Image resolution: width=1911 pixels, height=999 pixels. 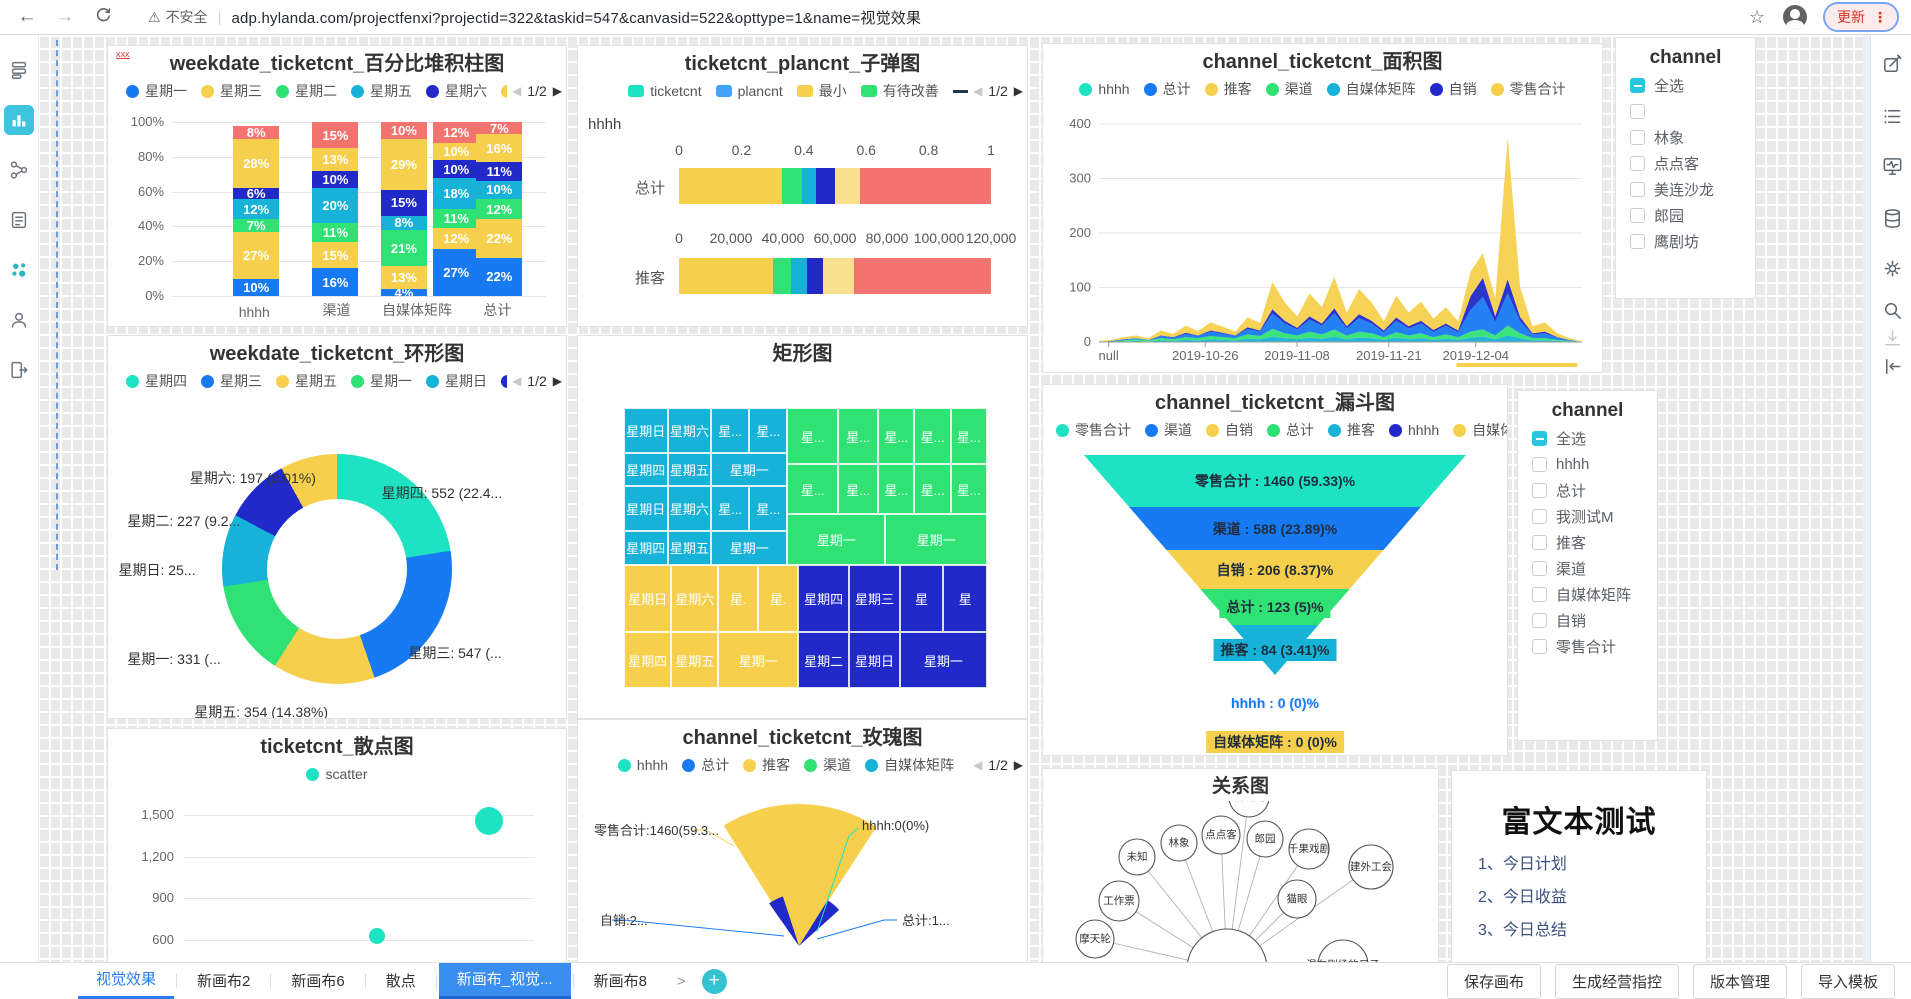 I want to click on filter-option: 零售合计, so click(x=1587, y=646).